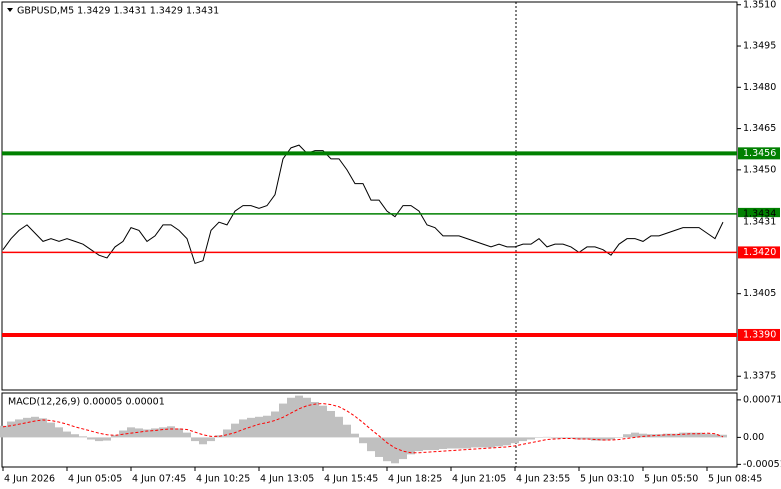  Describe the element at coordinates (671, 479) in the screenshot. I see `x-tick-label: 5 Jun 05:50` at that location.